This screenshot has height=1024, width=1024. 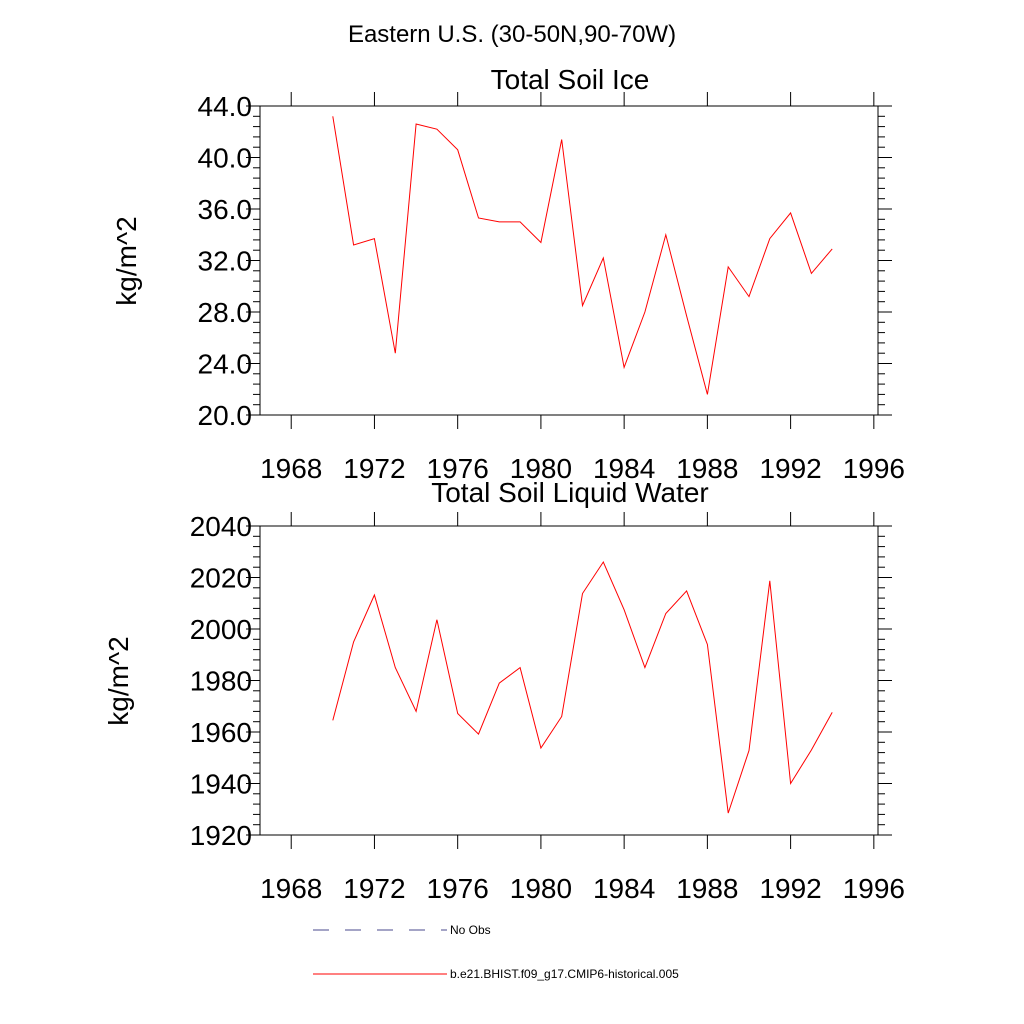 What do you see at coordinates (225, 415) in the screenshot?
I see `y-tick-label: 20.0` at bounding box center [225, 415].